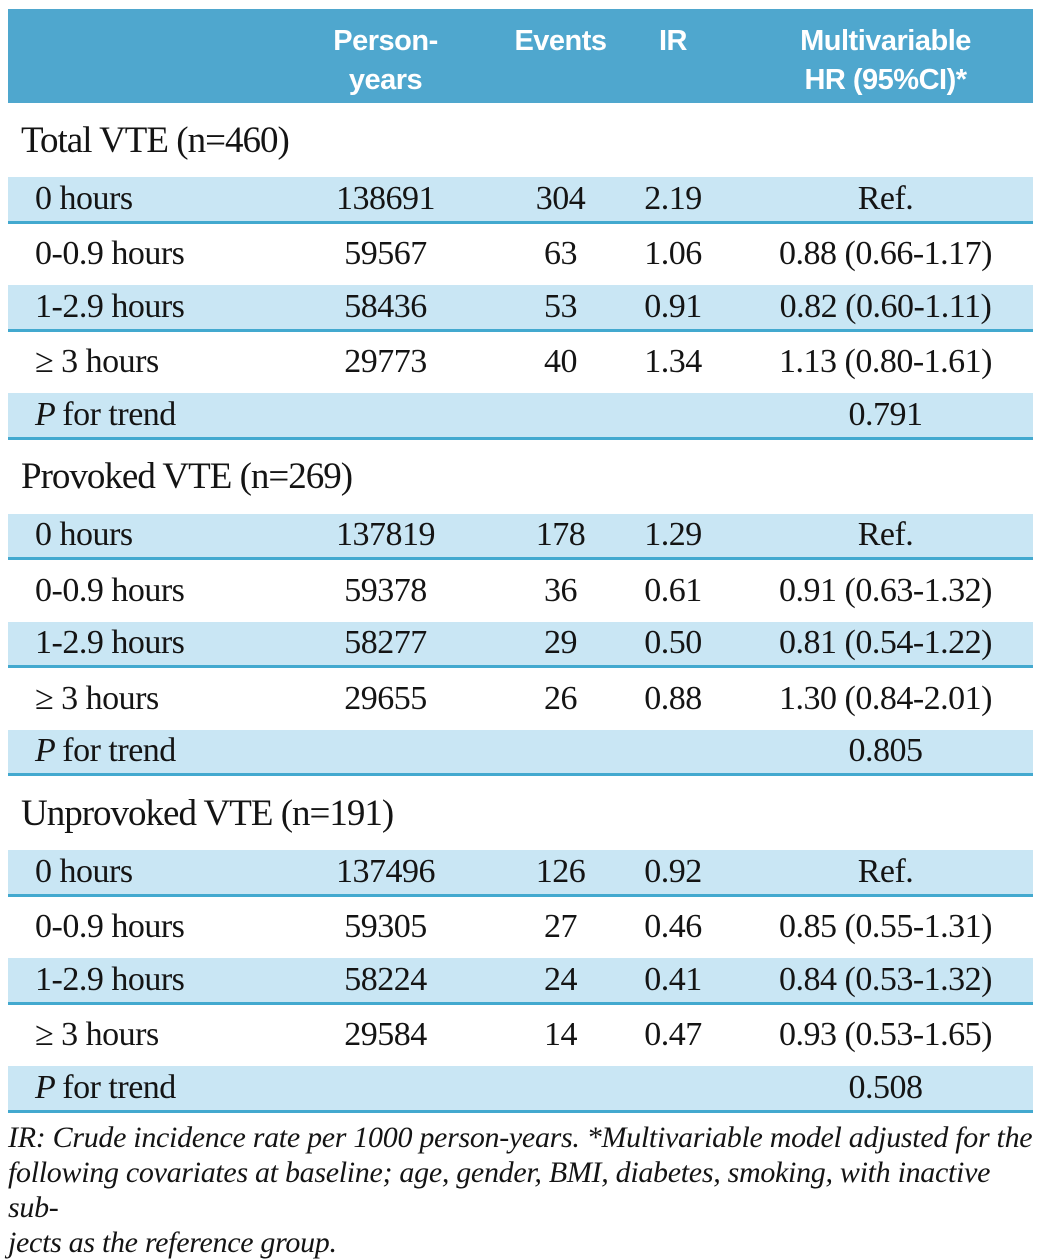 The image size is (1049, 1260). I want to click on table-row: ≥ 3 hours 29773 40 1.34 1.13 (0.80-1.61), so click(520, 361).